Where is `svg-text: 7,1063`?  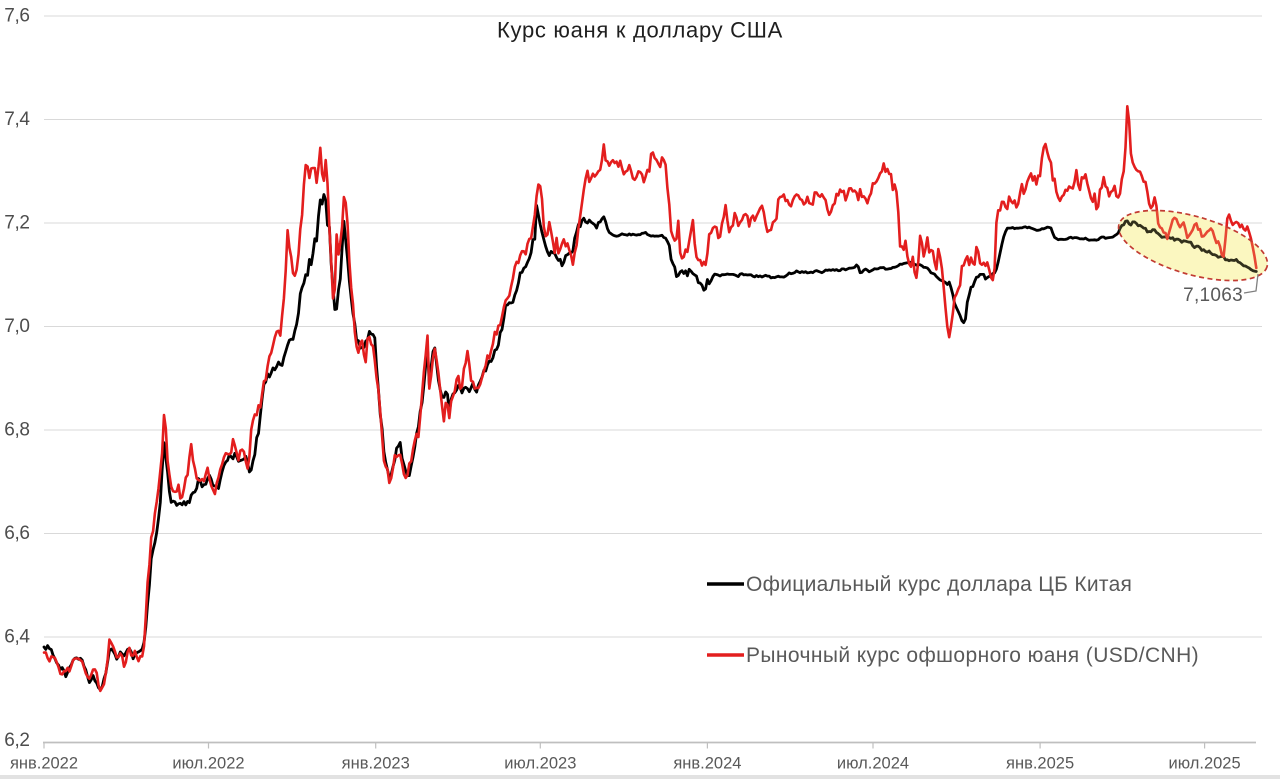 svg-text: 7,1063 is located at coordinates (1213, 295).